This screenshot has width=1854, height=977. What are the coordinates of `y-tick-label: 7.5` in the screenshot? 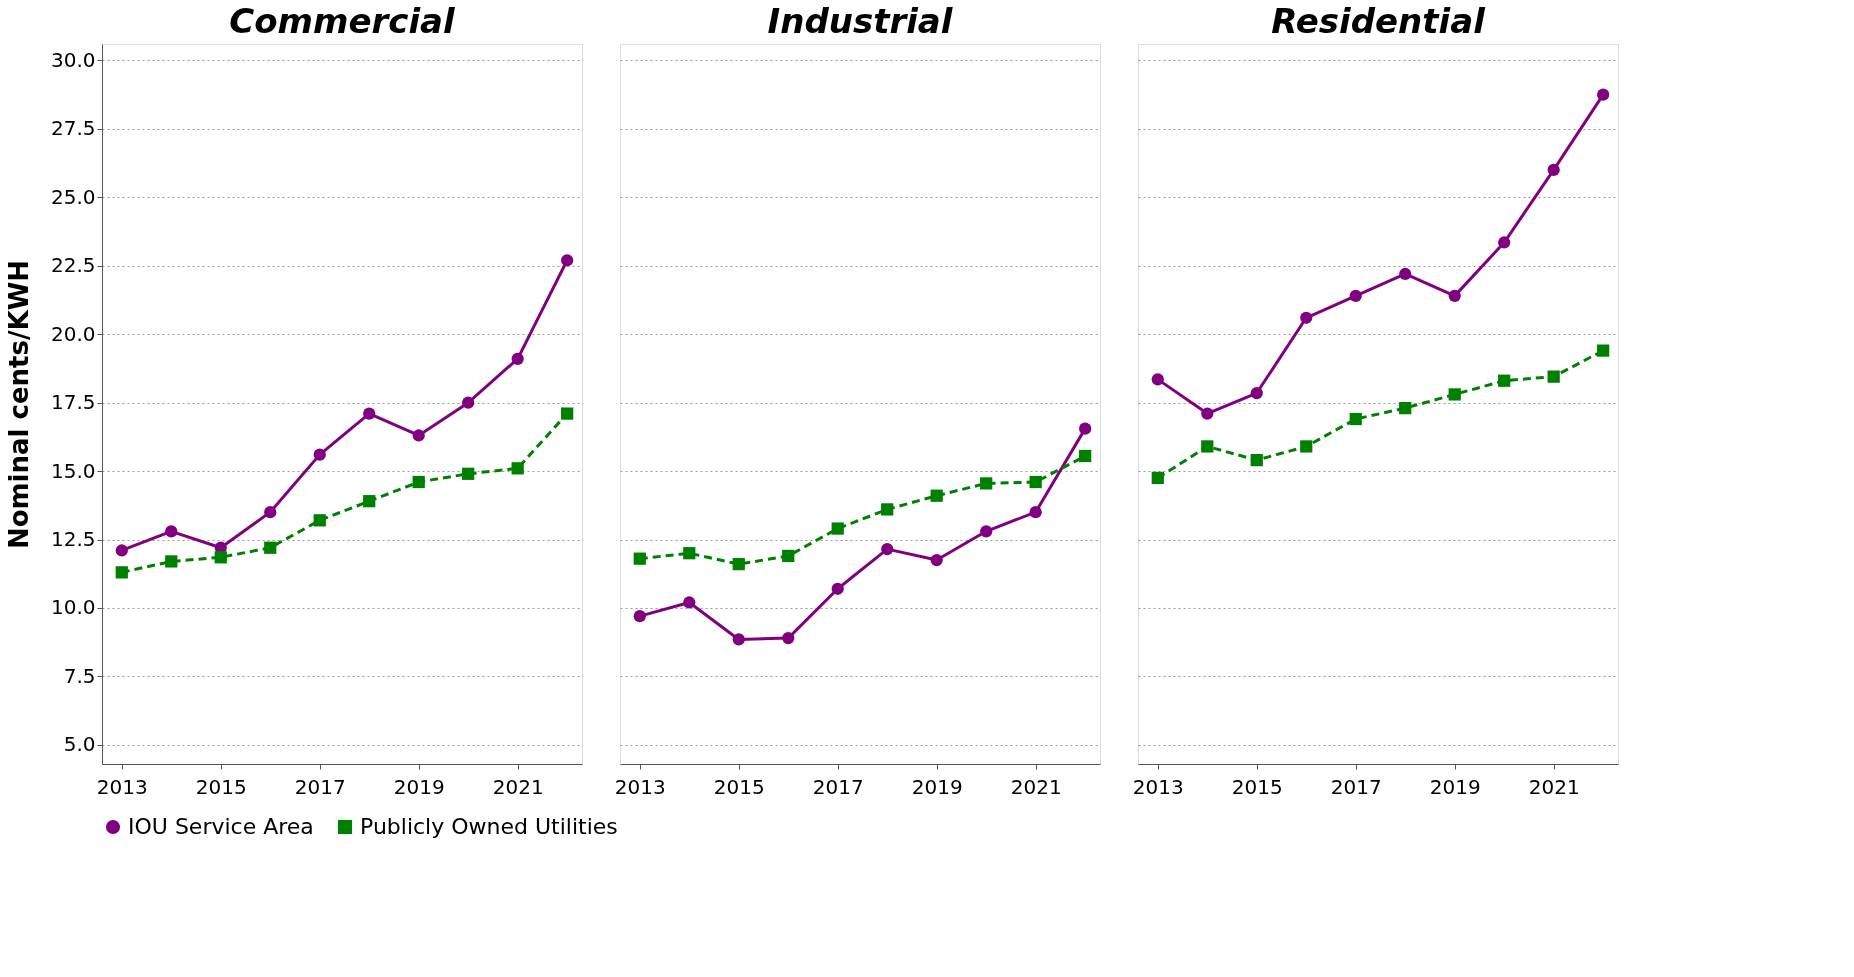 It's located at (79, 675).